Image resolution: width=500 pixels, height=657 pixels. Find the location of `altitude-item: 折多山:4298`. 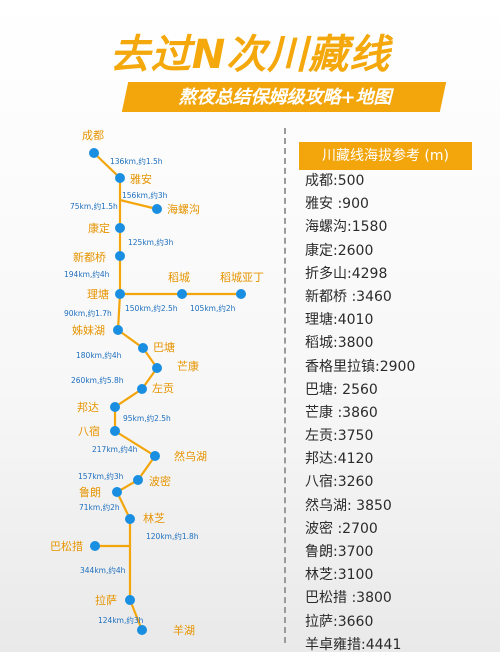

altitude-item: 折多山:4298 is located at coordinates (346, 273).